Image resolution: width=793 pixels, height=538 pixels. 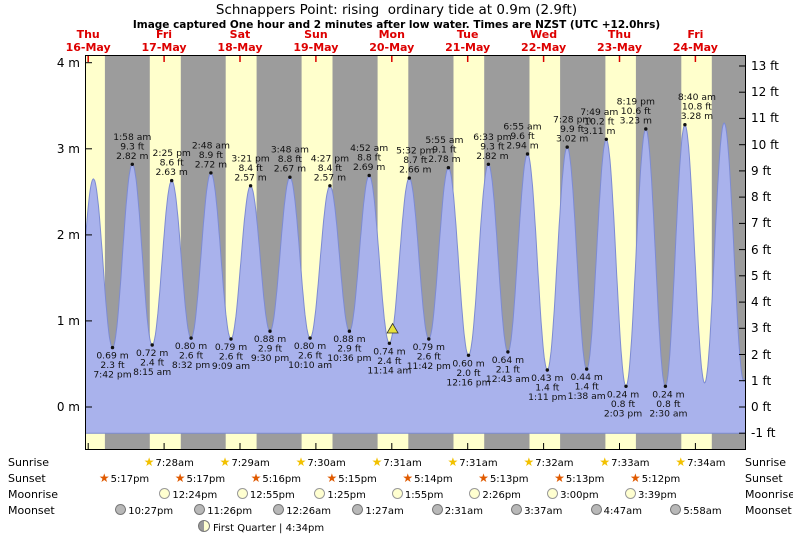 I want to click on moonrise-time-text: 2:26pm, so click(x=501, y=495).